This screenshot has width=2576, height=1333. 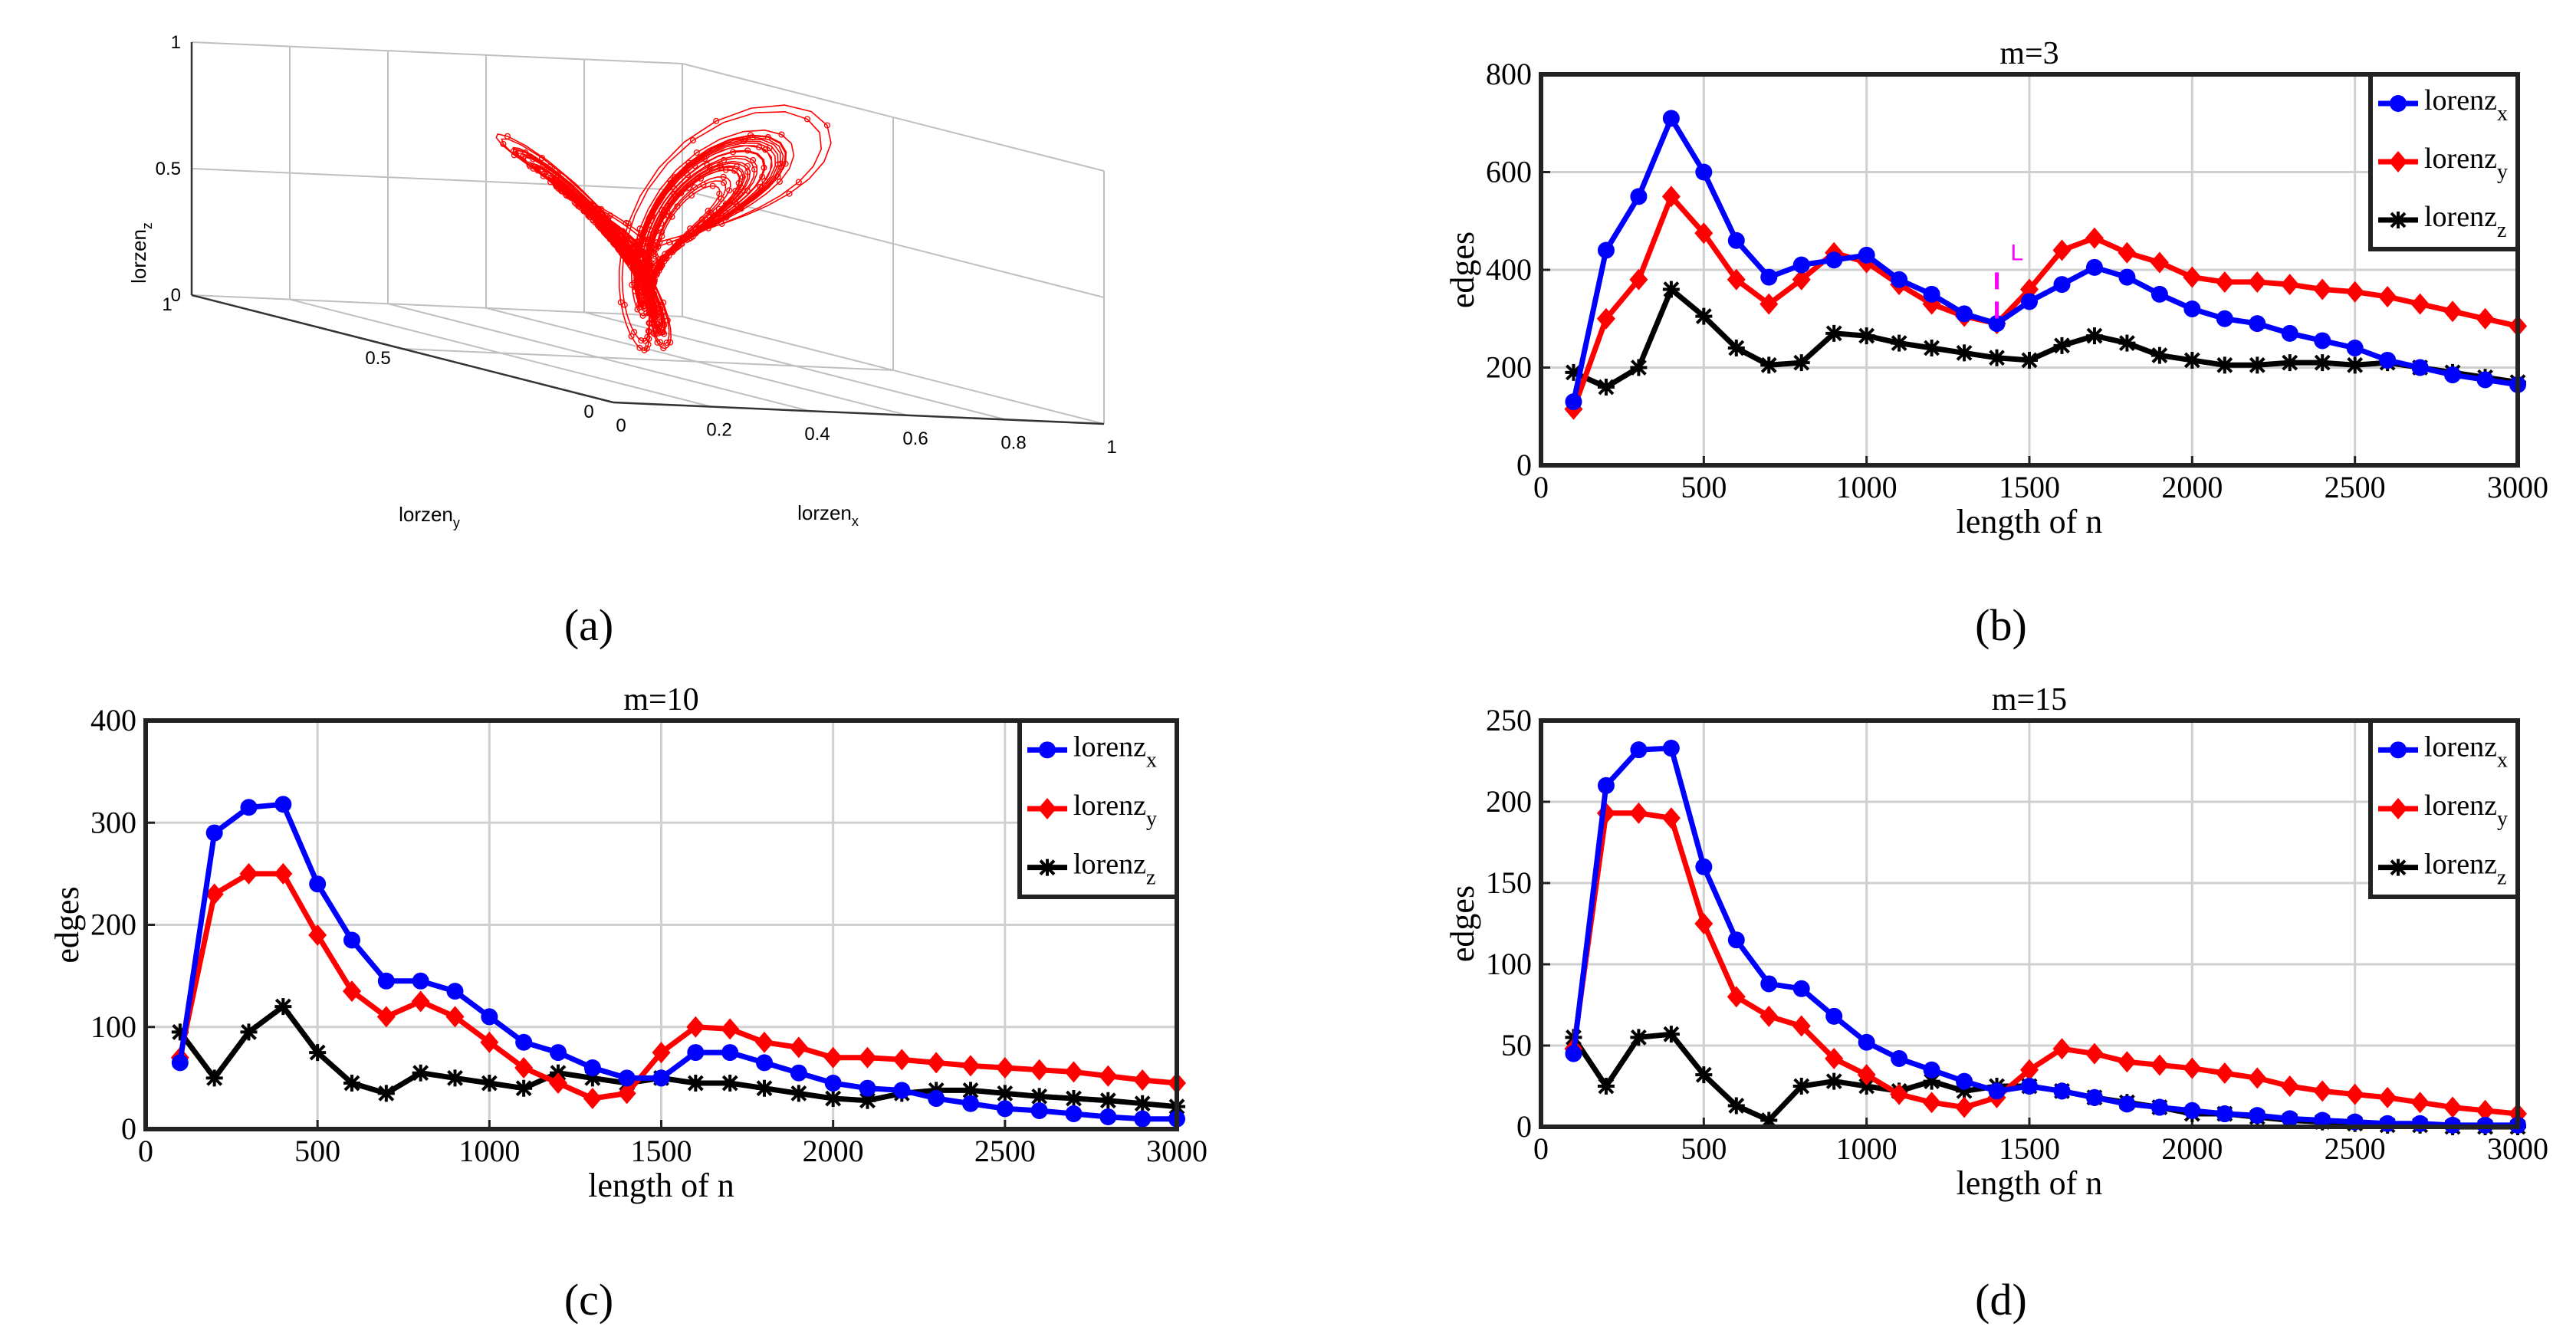 What do you see at coordinates (678, 1056) in the screenshot?
I see `series-lorenz-z` at bounding box center [678, 1056].